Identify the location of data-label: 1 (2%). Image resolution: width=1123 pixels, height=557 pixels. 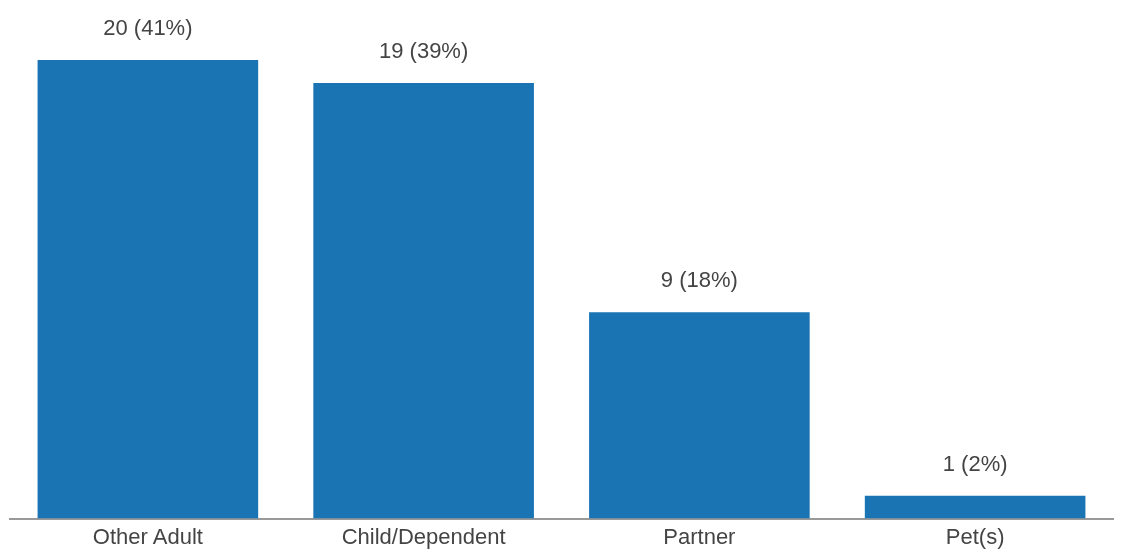
(975, 463).